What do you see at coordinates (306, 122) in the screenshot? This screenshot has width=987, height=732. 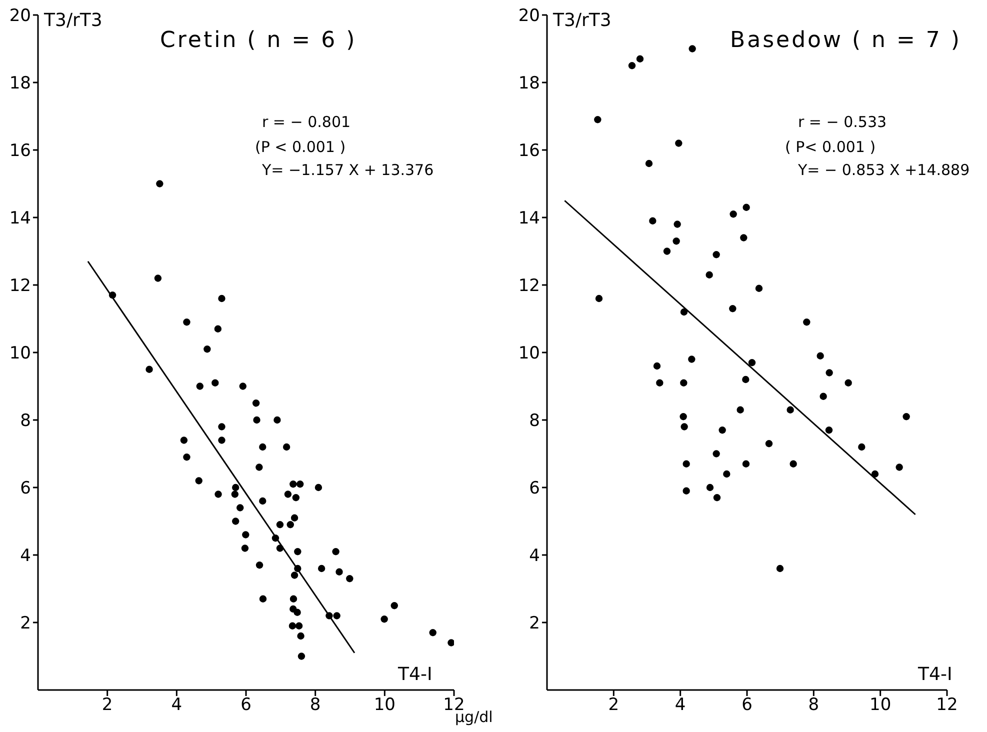 I see `annotation: r = − 0.801` at bounding box center [306, 122].